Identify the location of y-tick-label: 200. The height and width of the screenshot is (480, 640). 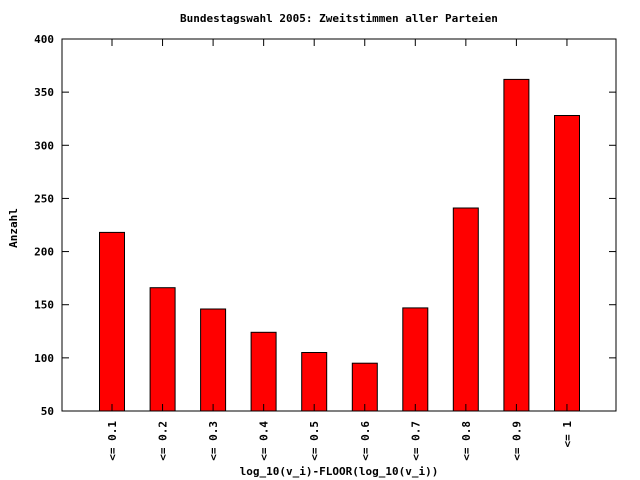
(44, 252).